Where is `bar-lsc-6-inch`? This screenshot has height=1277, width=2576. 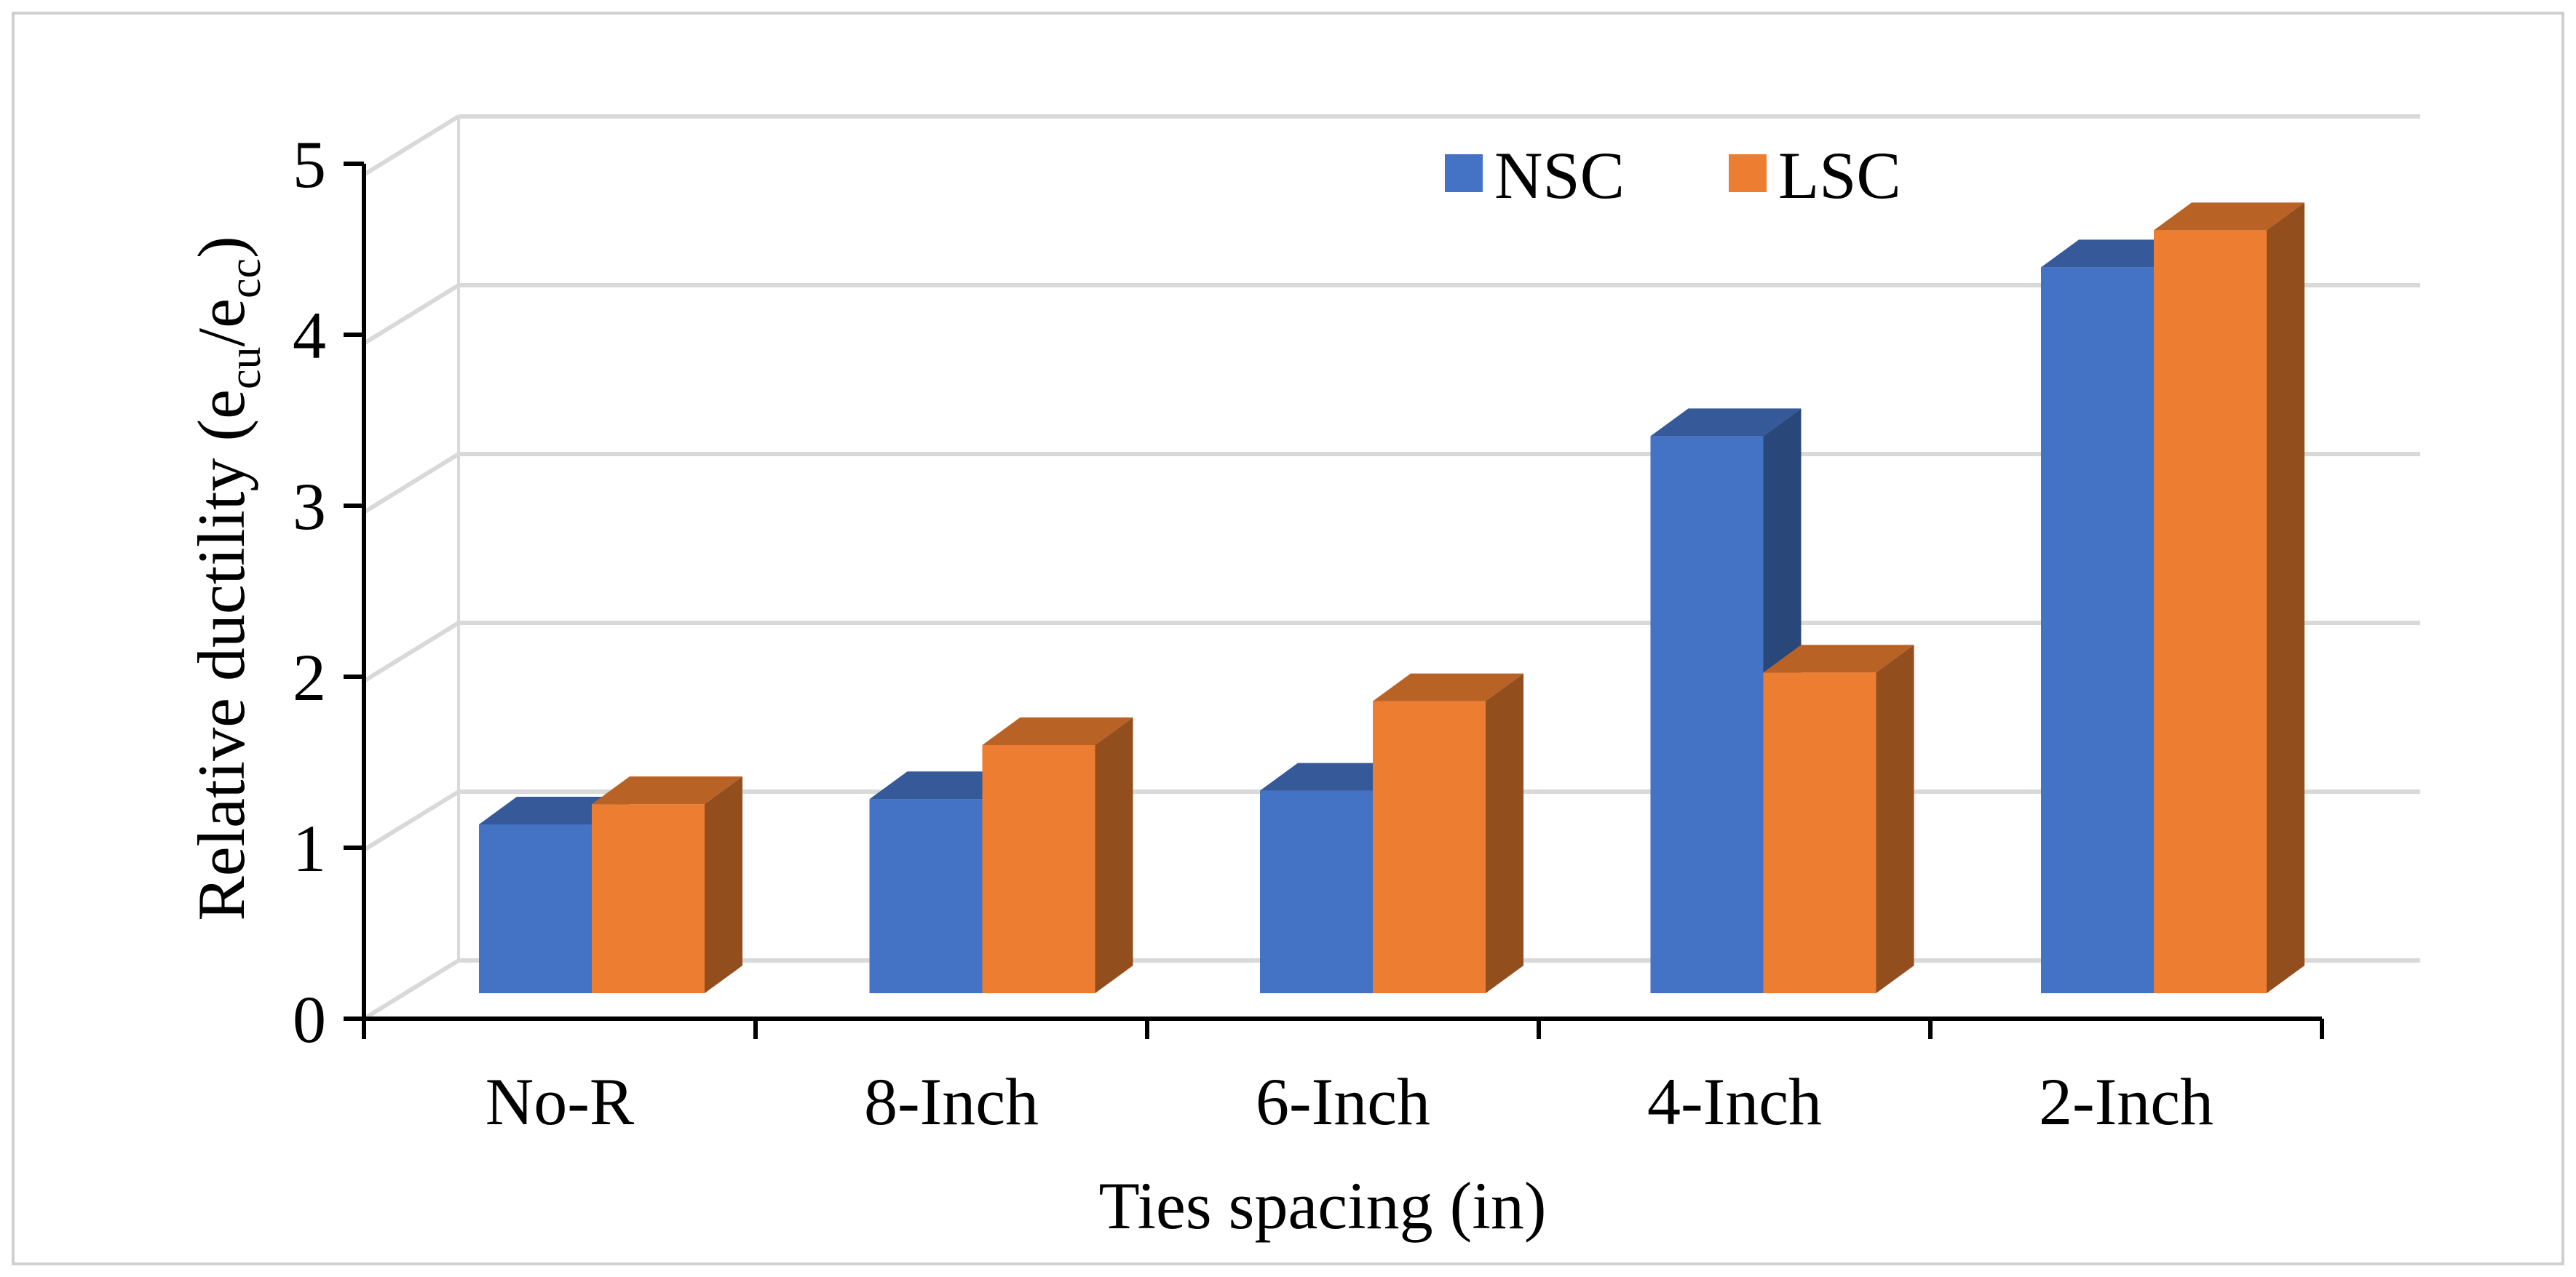 bar-lsc-6-inch is located at coordinates (1448, 833).